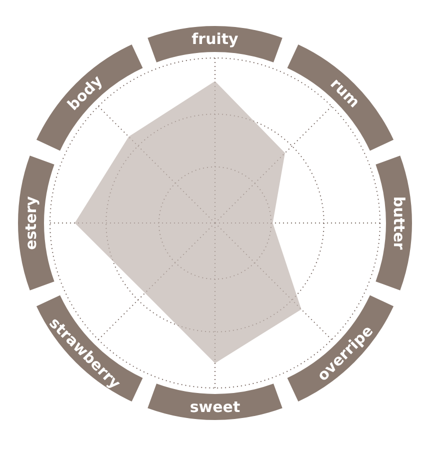 The height and width of the screenshot is (463, 430). What do you see at coordinates (31, 223) in the screenshot?
I see `spoke-label: estery` at bounding box center [31, 223].